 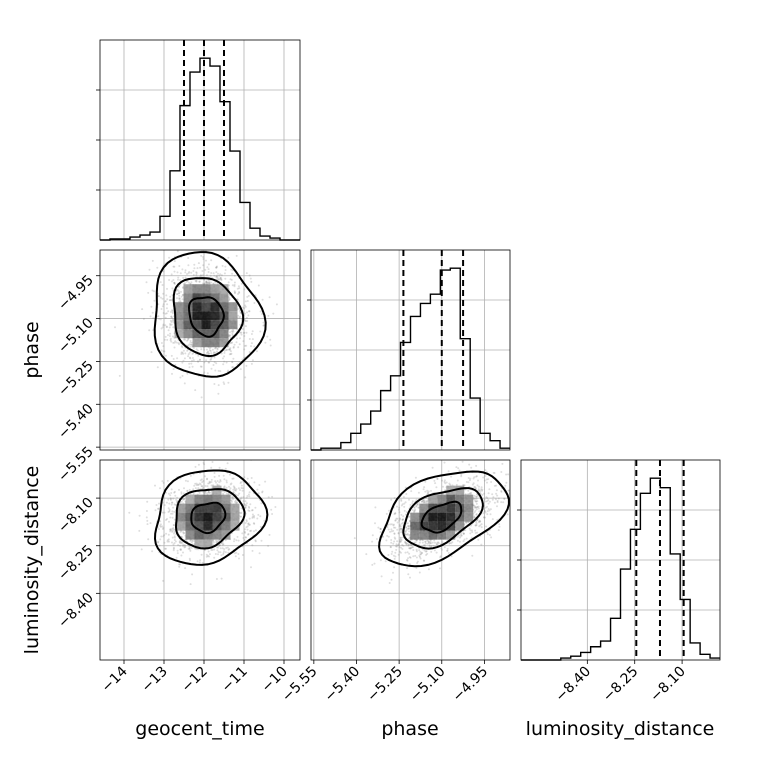 I want to click on xaxis-geocent-time-label-1: −13, so click(x=155, y=680).